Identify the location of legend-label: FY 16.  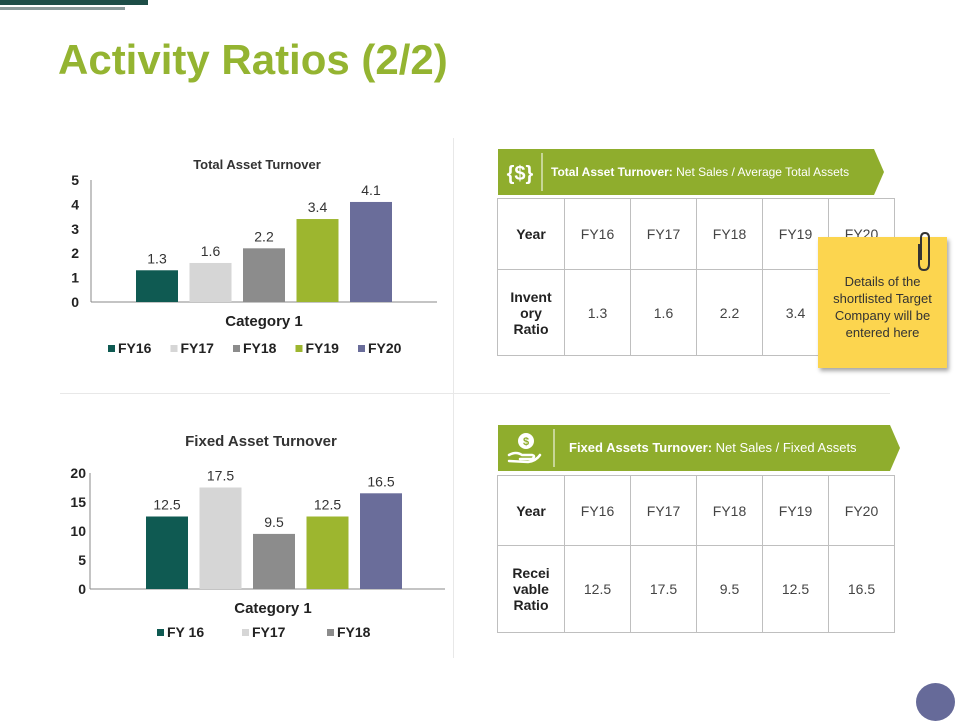
(185, 632).